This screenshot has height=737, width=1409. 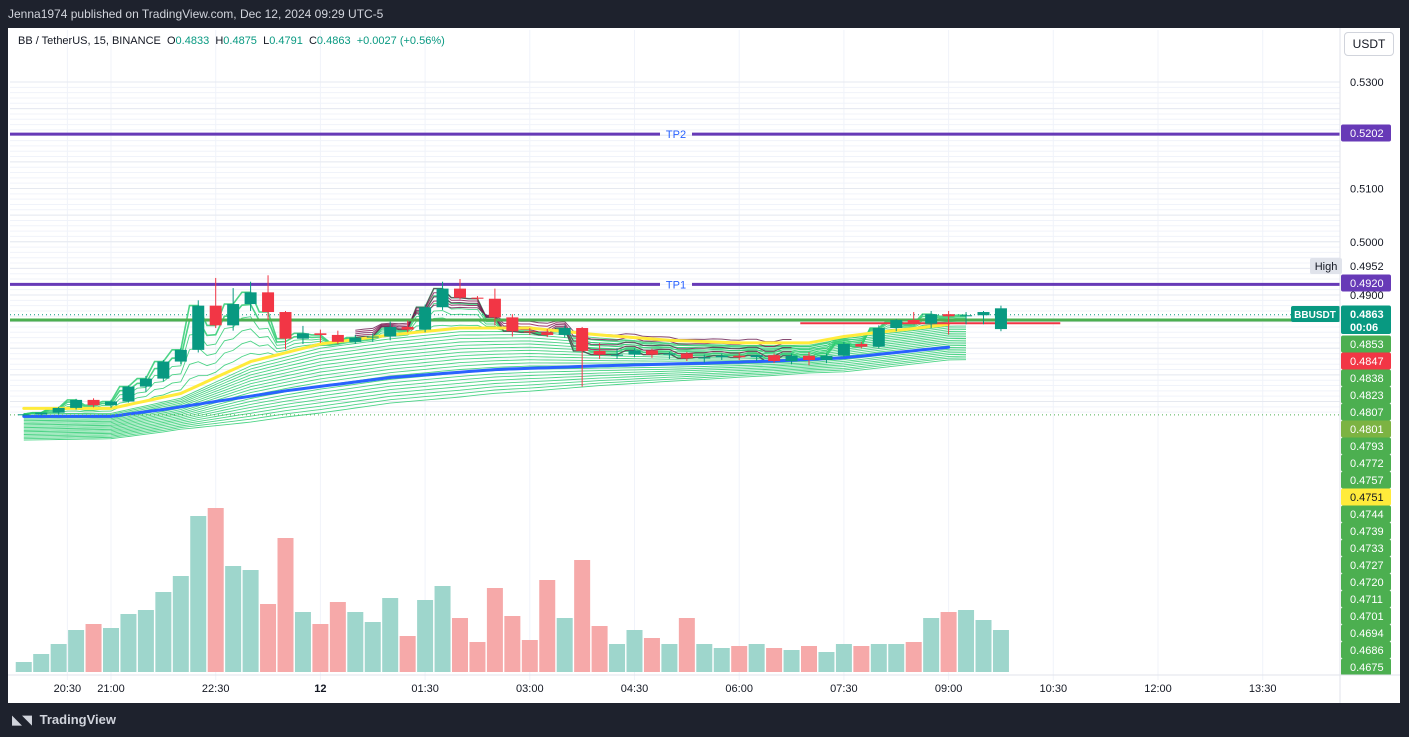 What do you see at coordinates (530, 689) in the screenshot?
I see `x-tick-label: 03:00` at bounding box center [530, 689].